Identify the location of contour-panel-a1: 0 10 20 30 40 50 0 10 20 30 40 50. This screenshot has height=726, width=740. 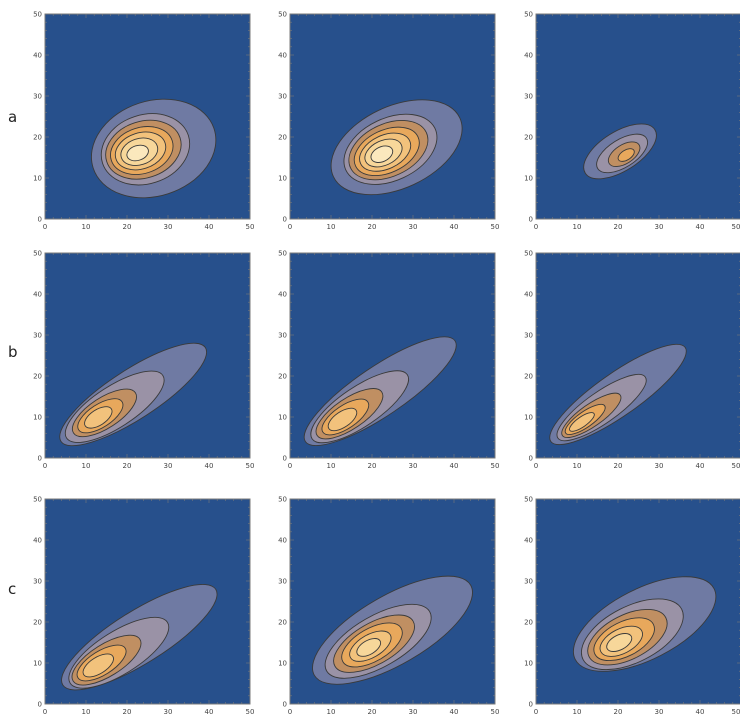
(143, 121).